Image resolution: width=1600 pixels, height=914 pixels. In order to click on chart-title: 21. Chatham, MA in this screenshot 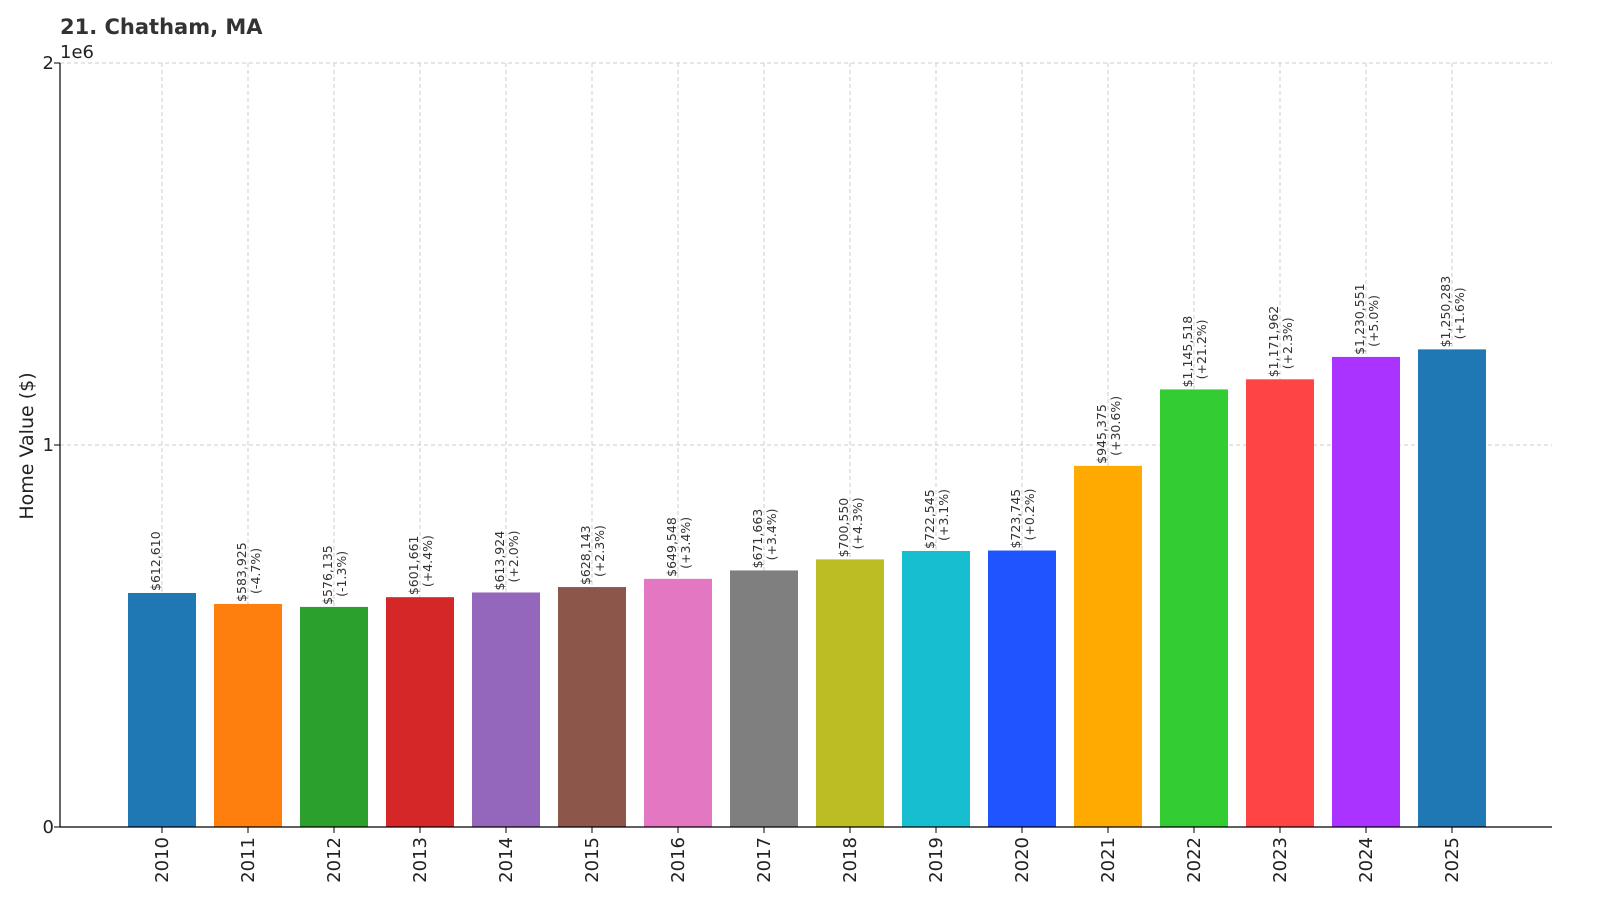, I will do `click(161, 27)`.